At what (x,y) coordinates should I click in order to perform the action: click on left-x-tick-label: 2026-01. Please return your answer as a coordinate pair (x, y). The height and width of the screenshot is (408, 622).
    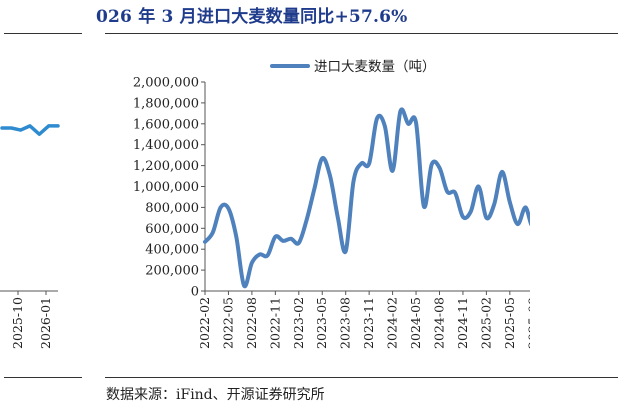
    Looking at the image, I should click on (45, 323).